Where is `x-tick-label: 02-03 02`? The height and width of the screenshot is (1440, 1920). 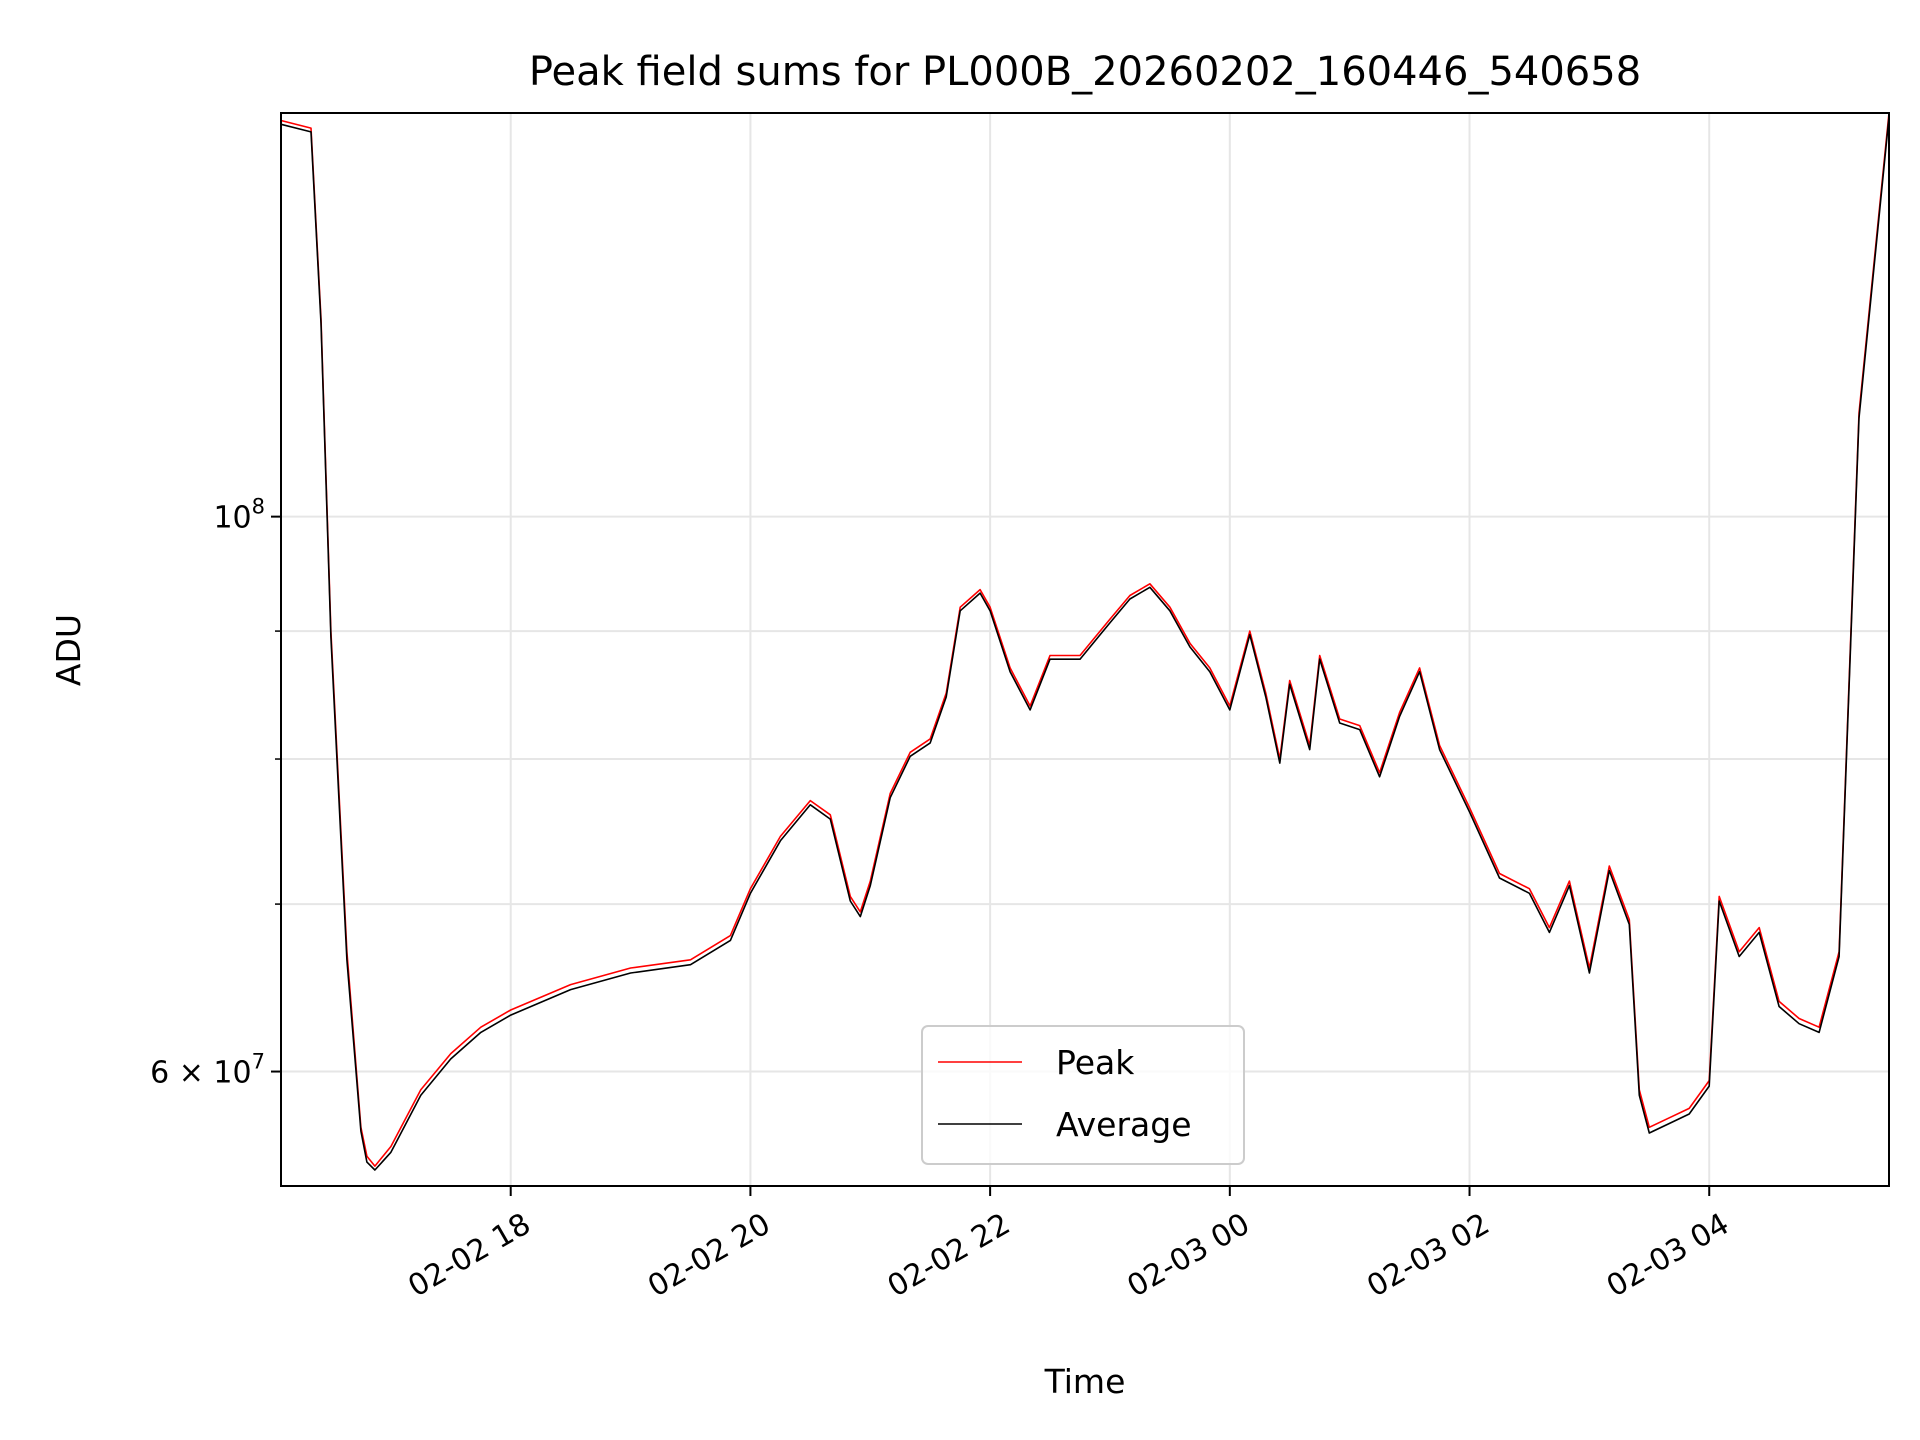 x-tick-label: 02-03 02 is located at coordinates (1428, 1256).